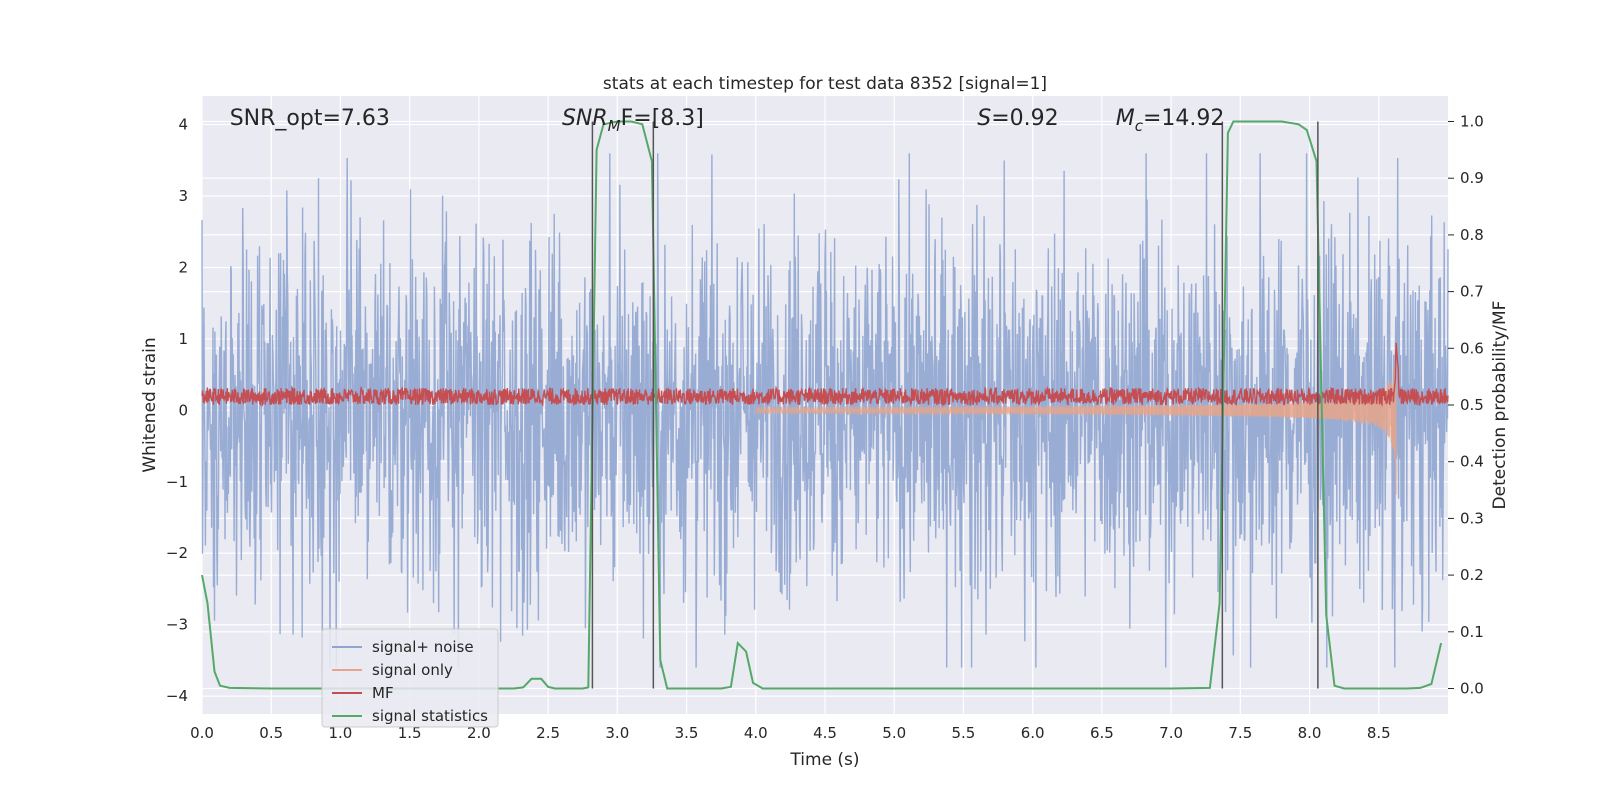 The width and height of the screenshot is (1600, 800). Describe the element at coordinates (1310, 733) in the screenshot. I see `x-tick-label: 8.0` at that location.